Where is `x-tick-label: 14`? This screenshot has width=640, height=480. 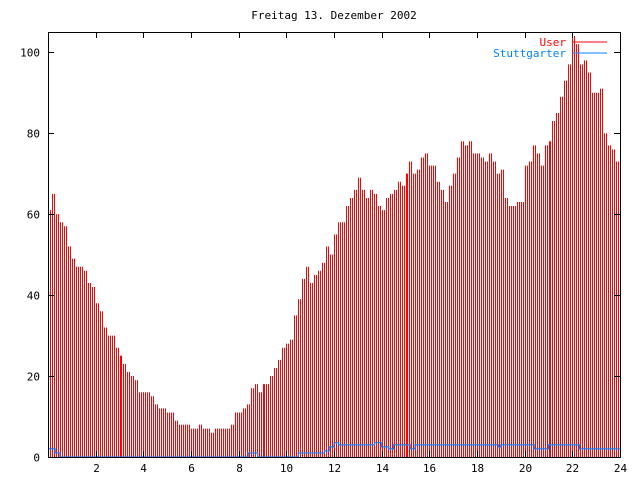
x-tick-label: 14 is located at coordinates (383, 468).